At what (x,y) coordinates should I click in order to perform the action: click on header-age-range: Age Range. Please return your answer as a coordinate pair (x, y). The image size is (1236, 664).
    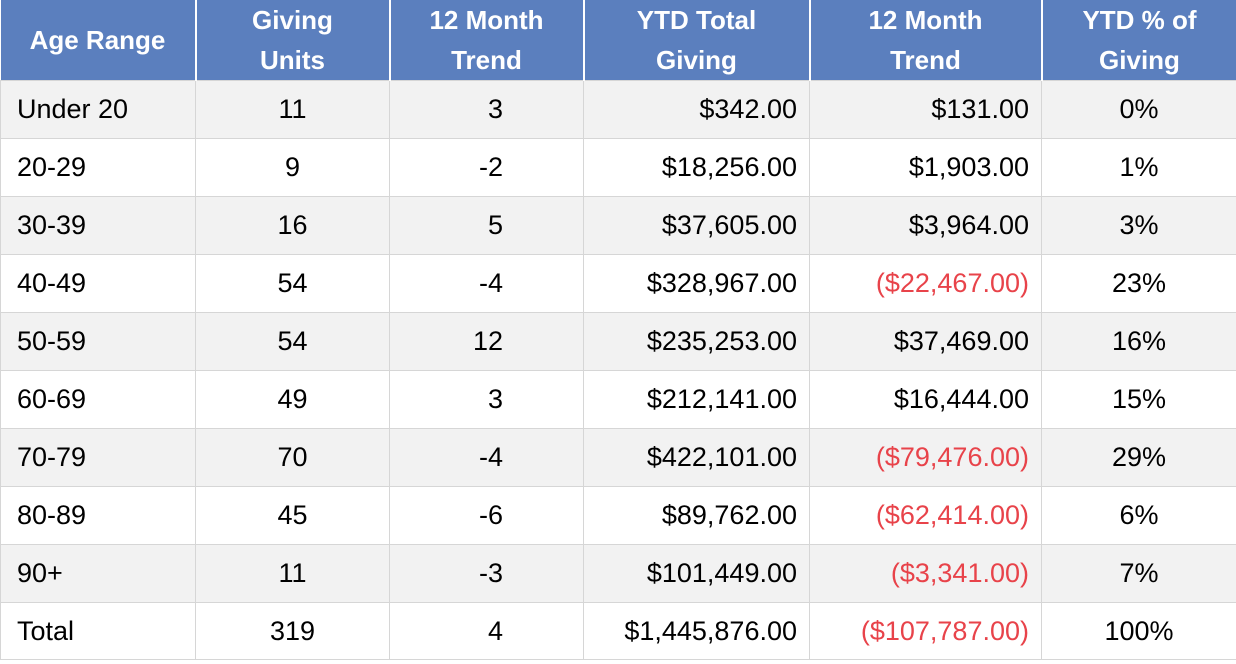
    Looking at the image, I should click on (98, 40).